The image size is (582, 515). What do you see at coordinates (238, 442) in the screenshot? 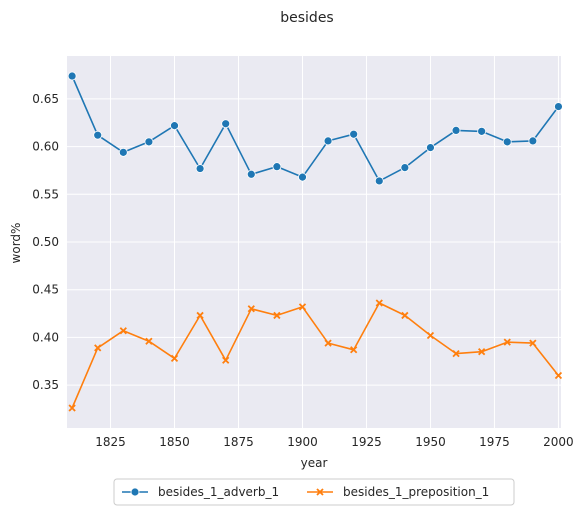
I see `x-tick-label: 1875` at bounding box center [238, 442].